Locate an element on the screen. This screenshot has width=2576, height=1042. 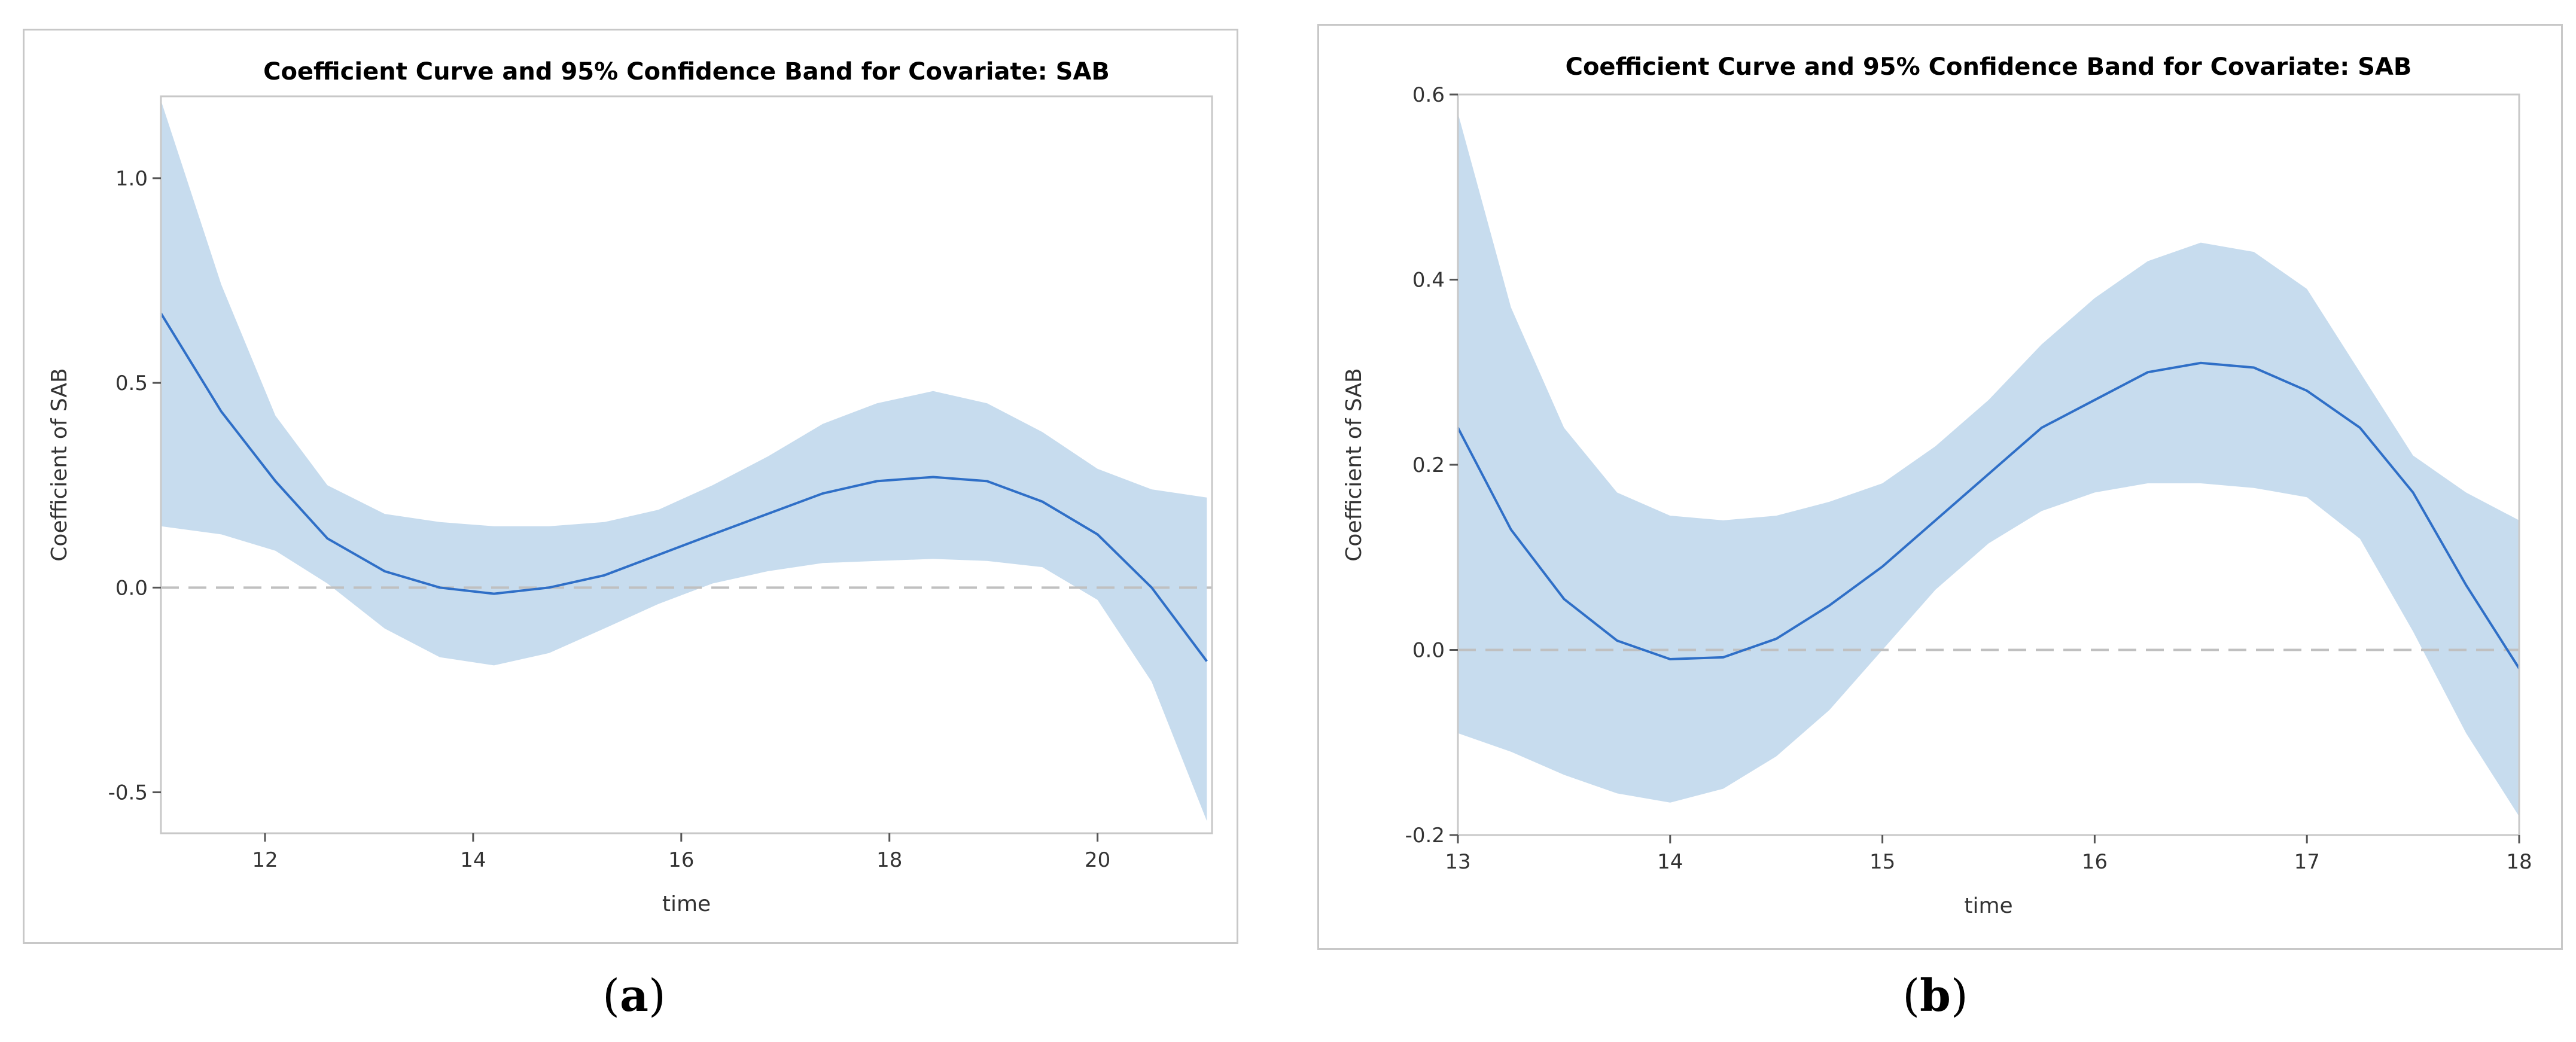
chart-a-xtick-label: 16 is located at coordinates (681, 860).